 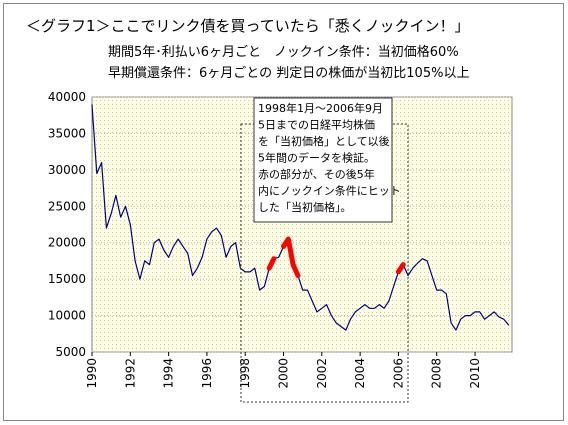 What do you see at coordinates (288, 73) in the screenshot?
I see `subtitle: 早期償還条件：6ヶ月ごとの 判定日の株価が当初比105%以上` at bounding box center [288, 73].